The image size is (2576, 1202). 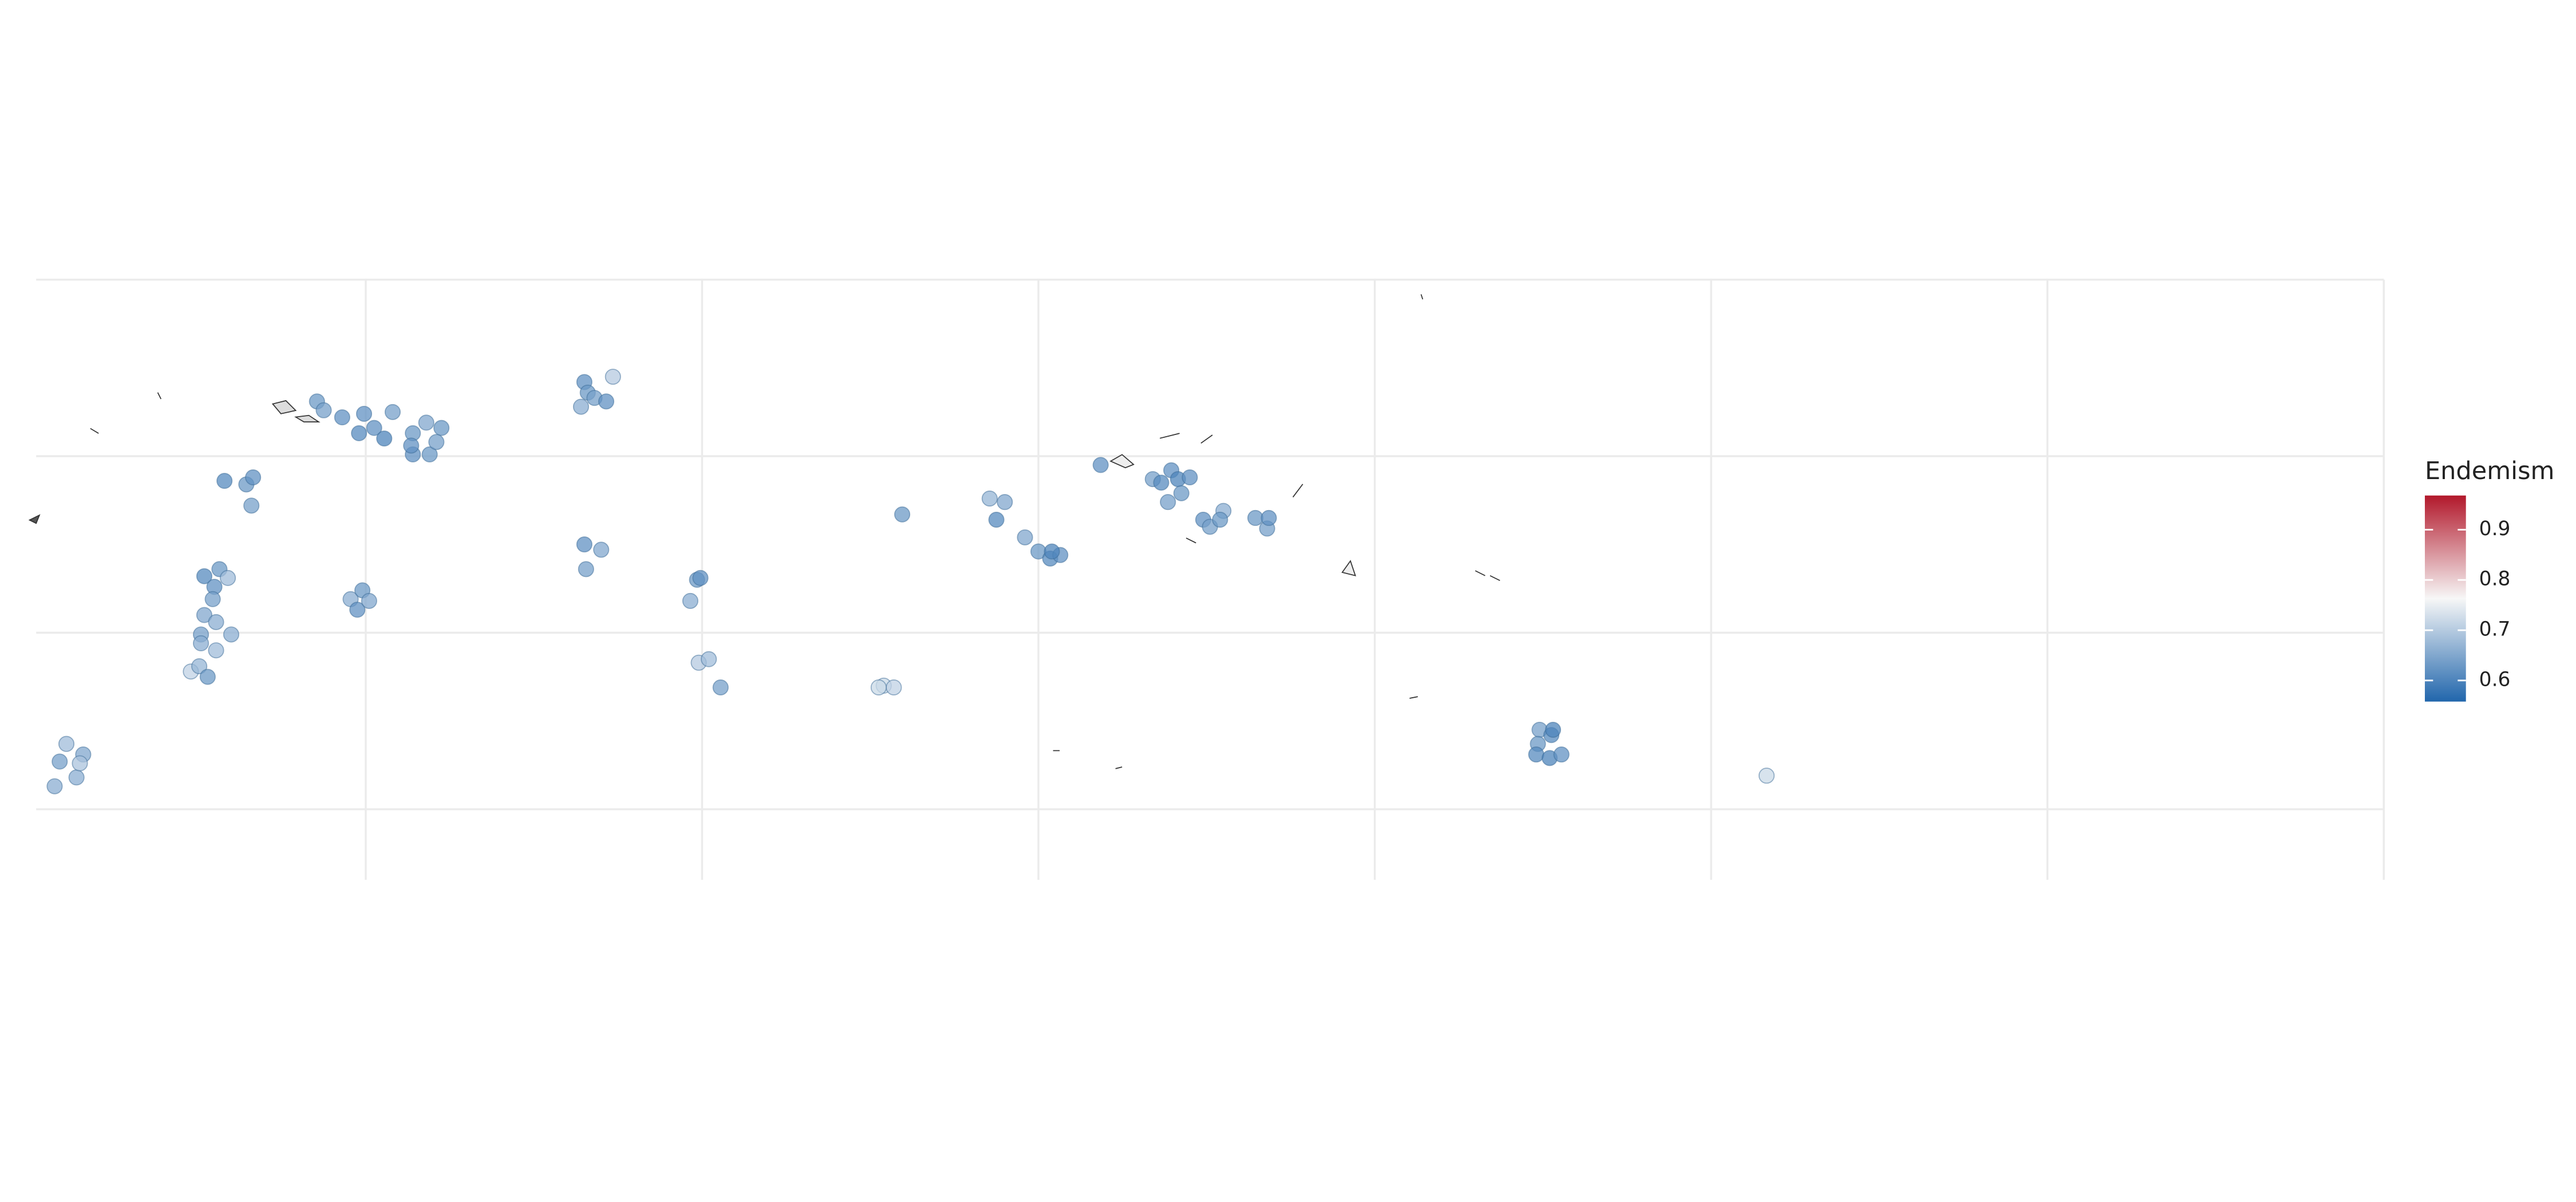 I want to click on colorbar-label: 0.9, so click(x=2495, y=528).